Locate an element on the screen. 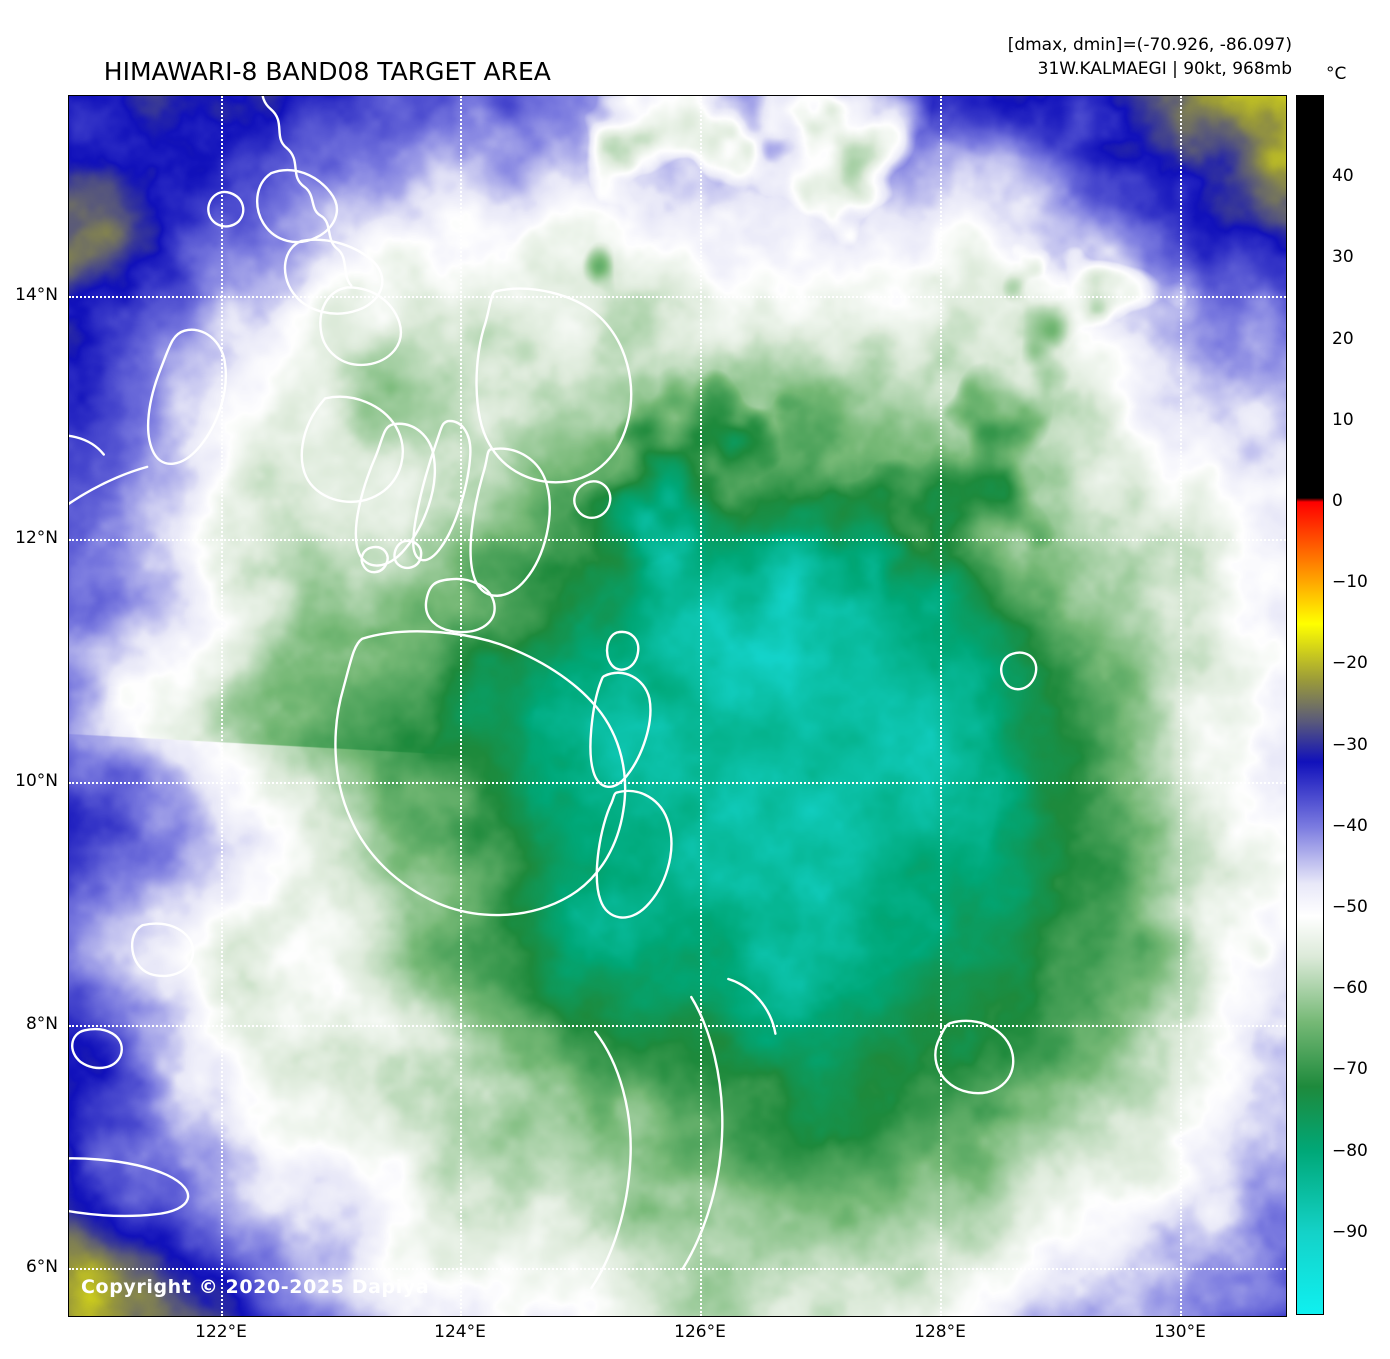  colorbar-gradient is located at coordinates (1310, 705).